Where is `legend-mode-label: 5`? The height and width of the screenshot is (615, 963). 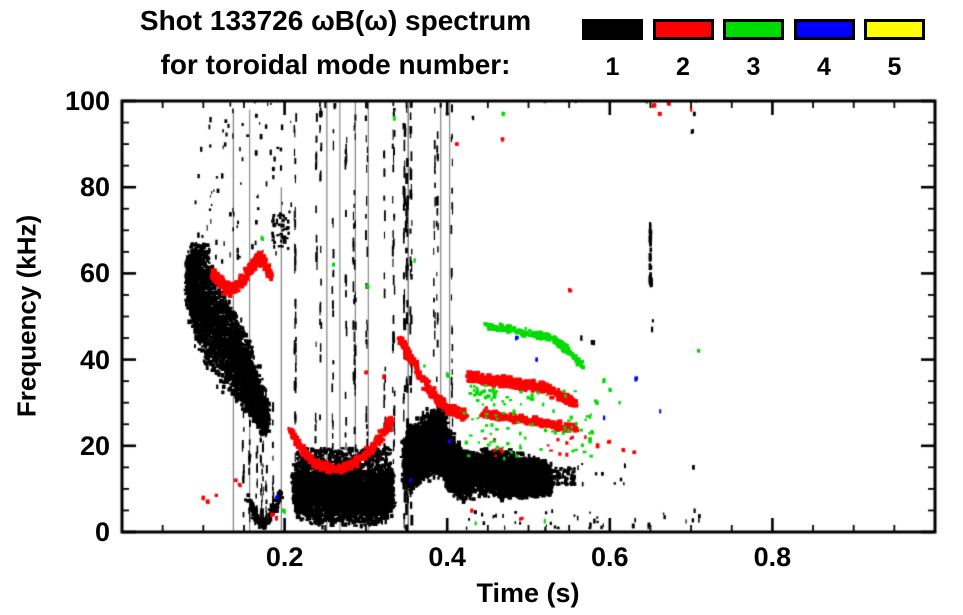
legend-mode-label: 5 is located at coordinates (894, 67).